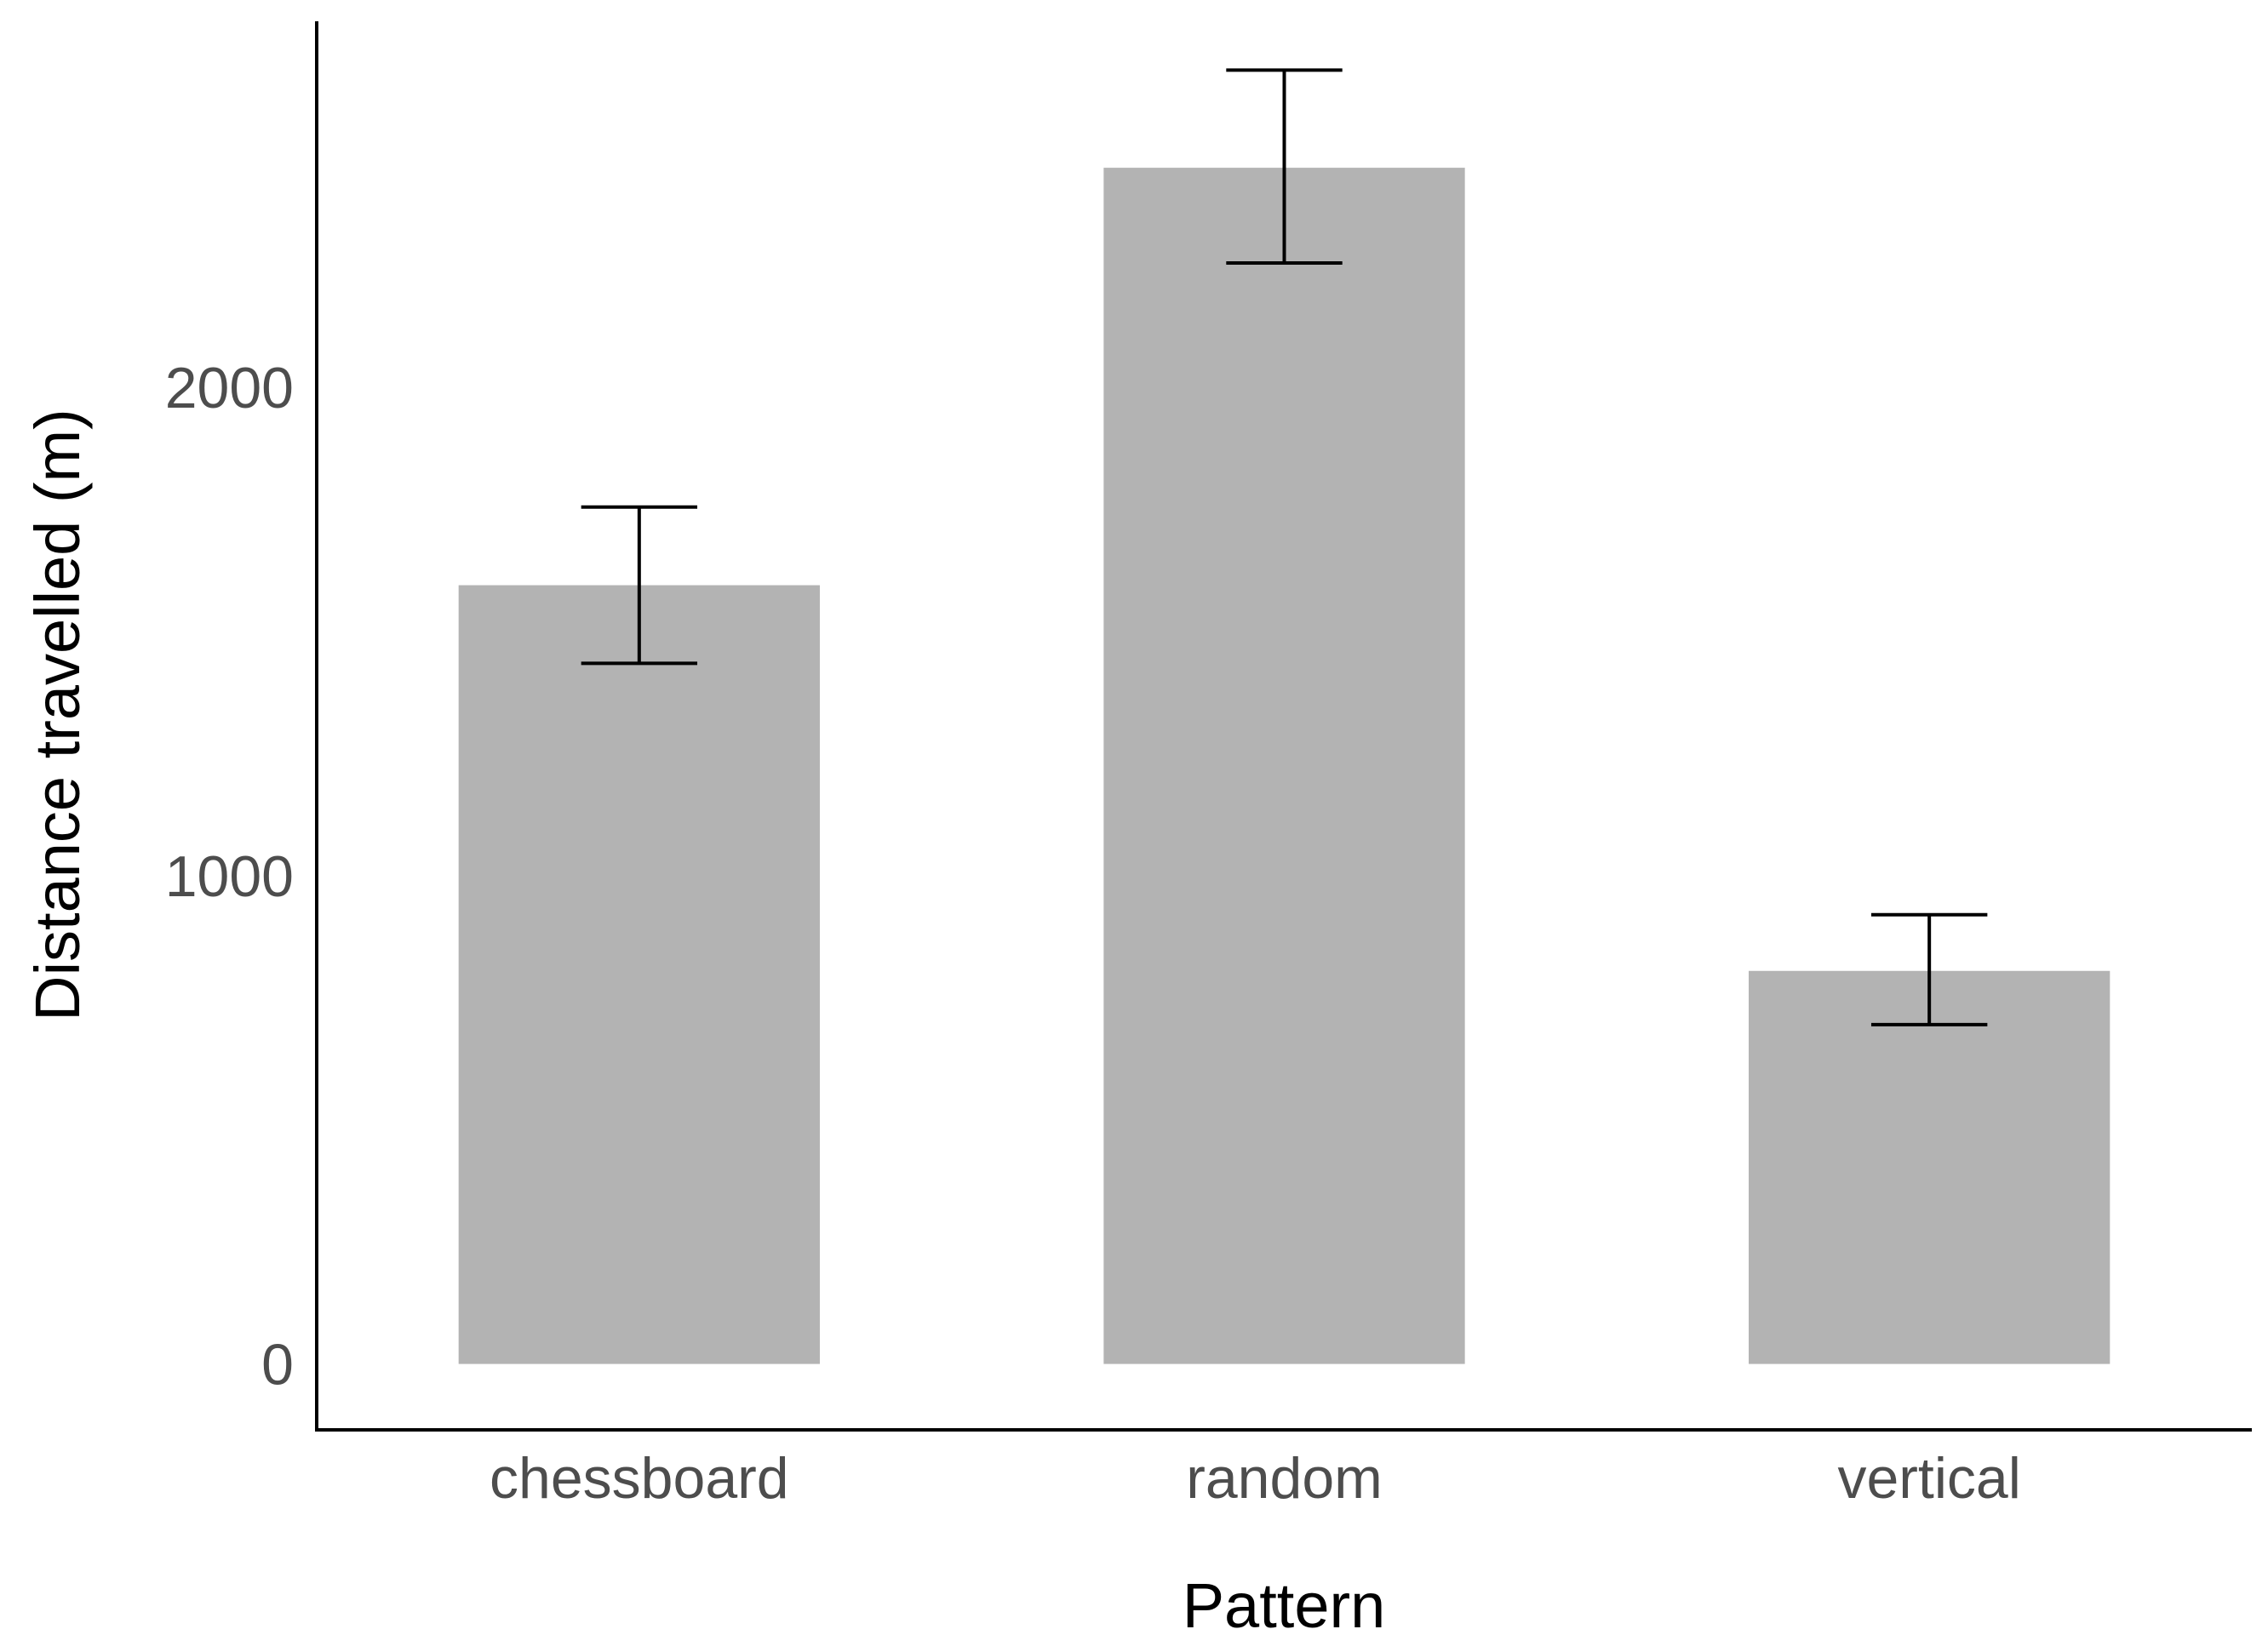  Describe the element at coordinates (277, 1366) in the screenshot. I see `y-tick-label-0: 0` at that location.